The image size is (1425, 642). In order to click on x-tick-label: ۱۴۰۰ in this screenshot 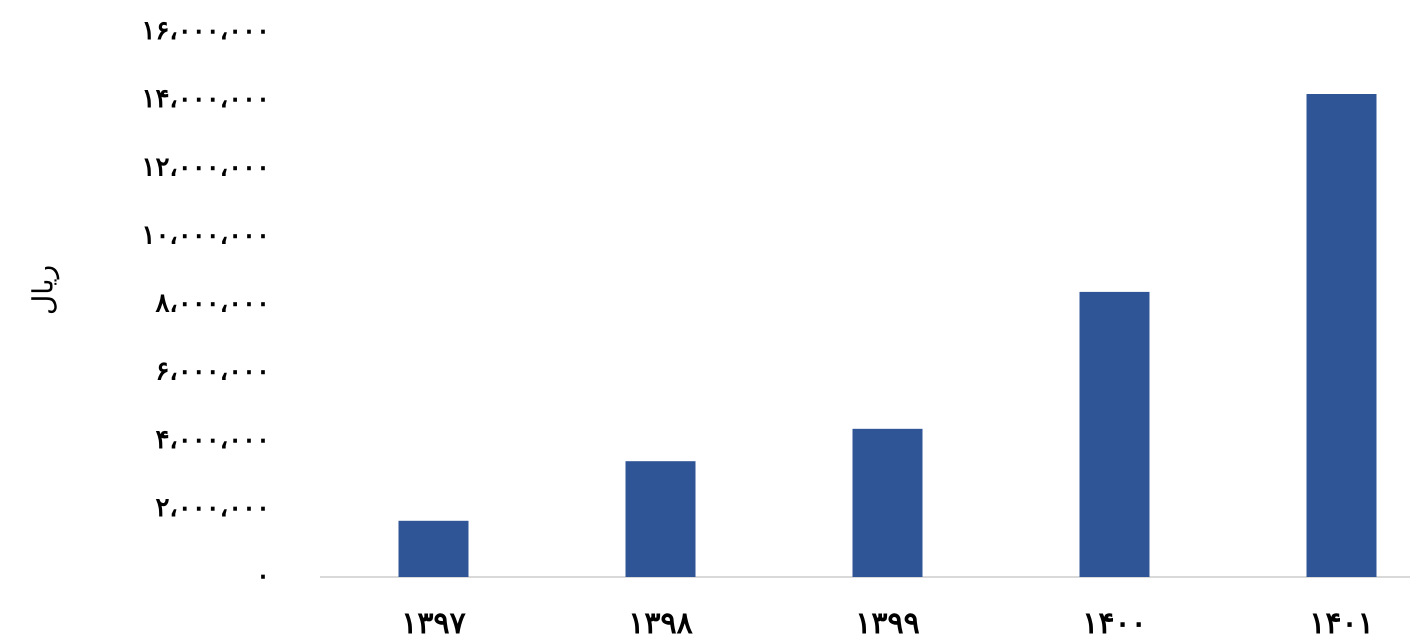, I will do `click(1114, 623)`.